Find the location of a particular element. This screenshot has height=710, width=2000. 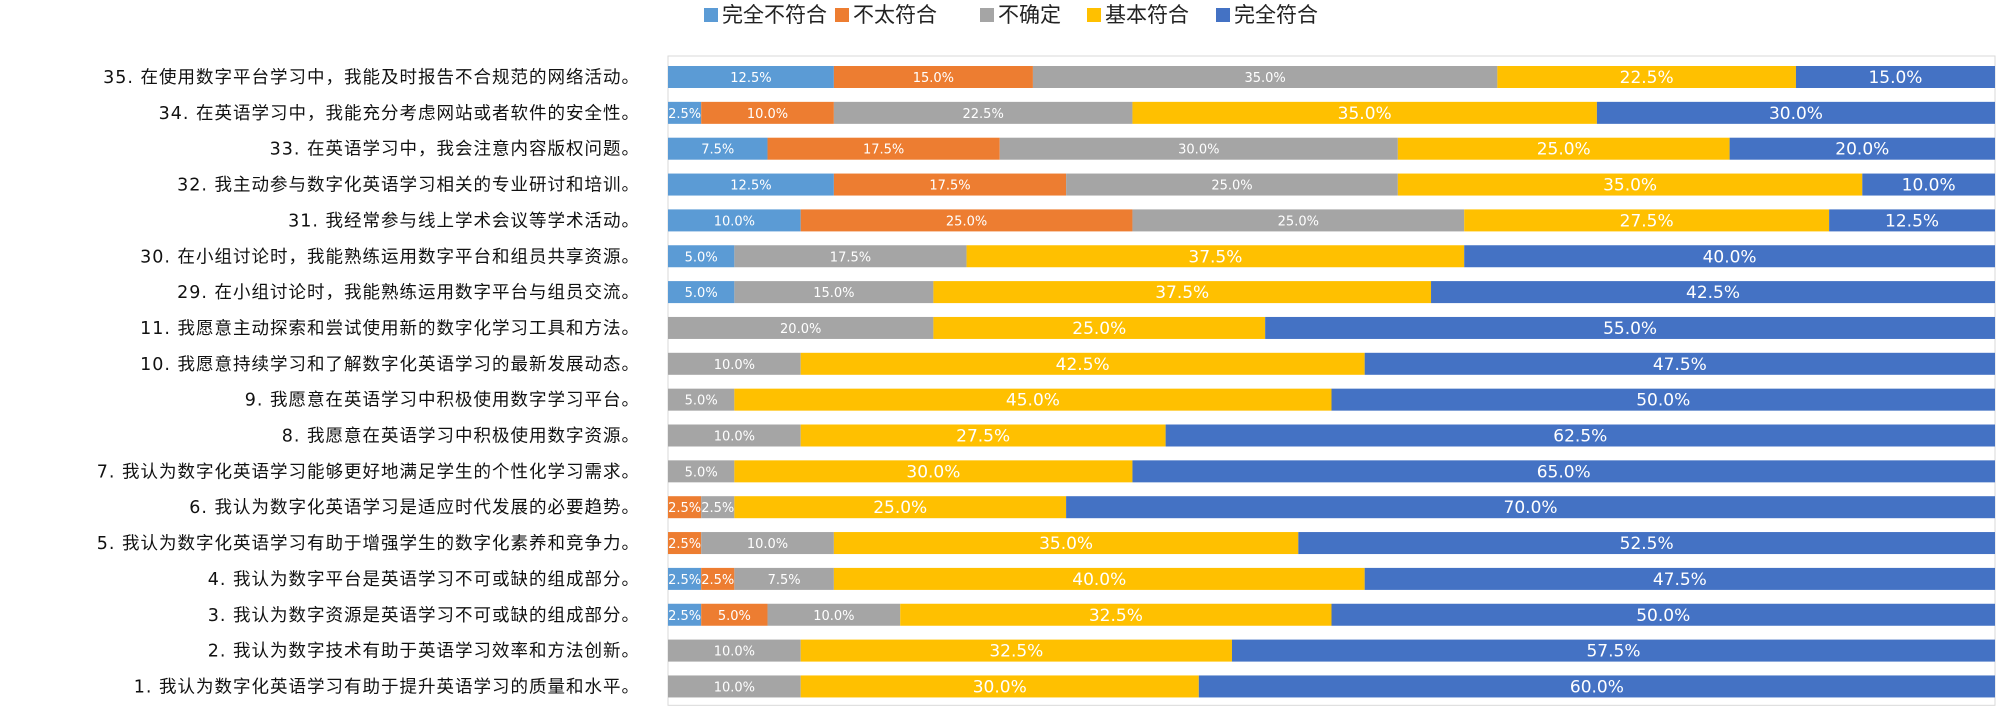

data-label: 12.5% is located at coordinates (1912, 221).